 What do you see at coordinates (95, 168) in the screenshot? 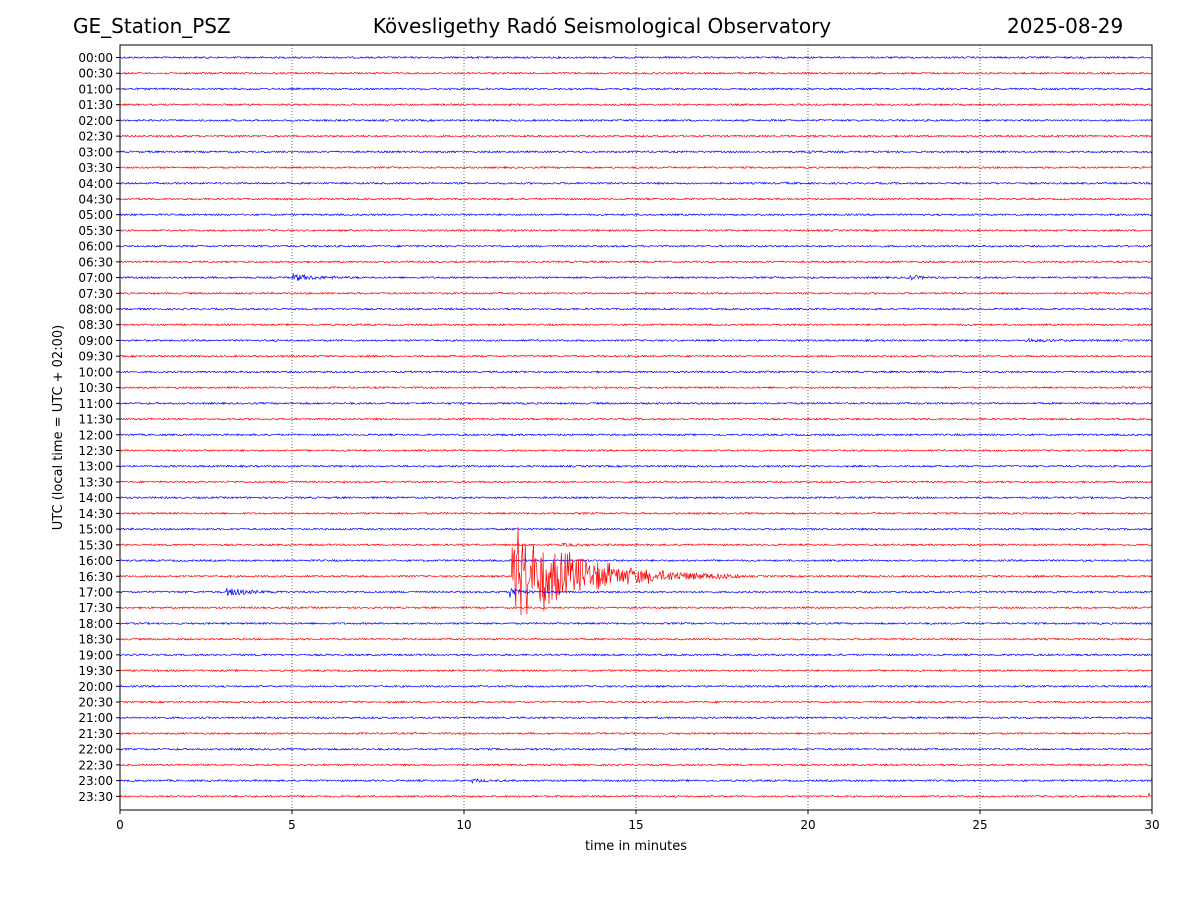
I see `y-tick-label: 03:30` at bounding box center [95, 168].